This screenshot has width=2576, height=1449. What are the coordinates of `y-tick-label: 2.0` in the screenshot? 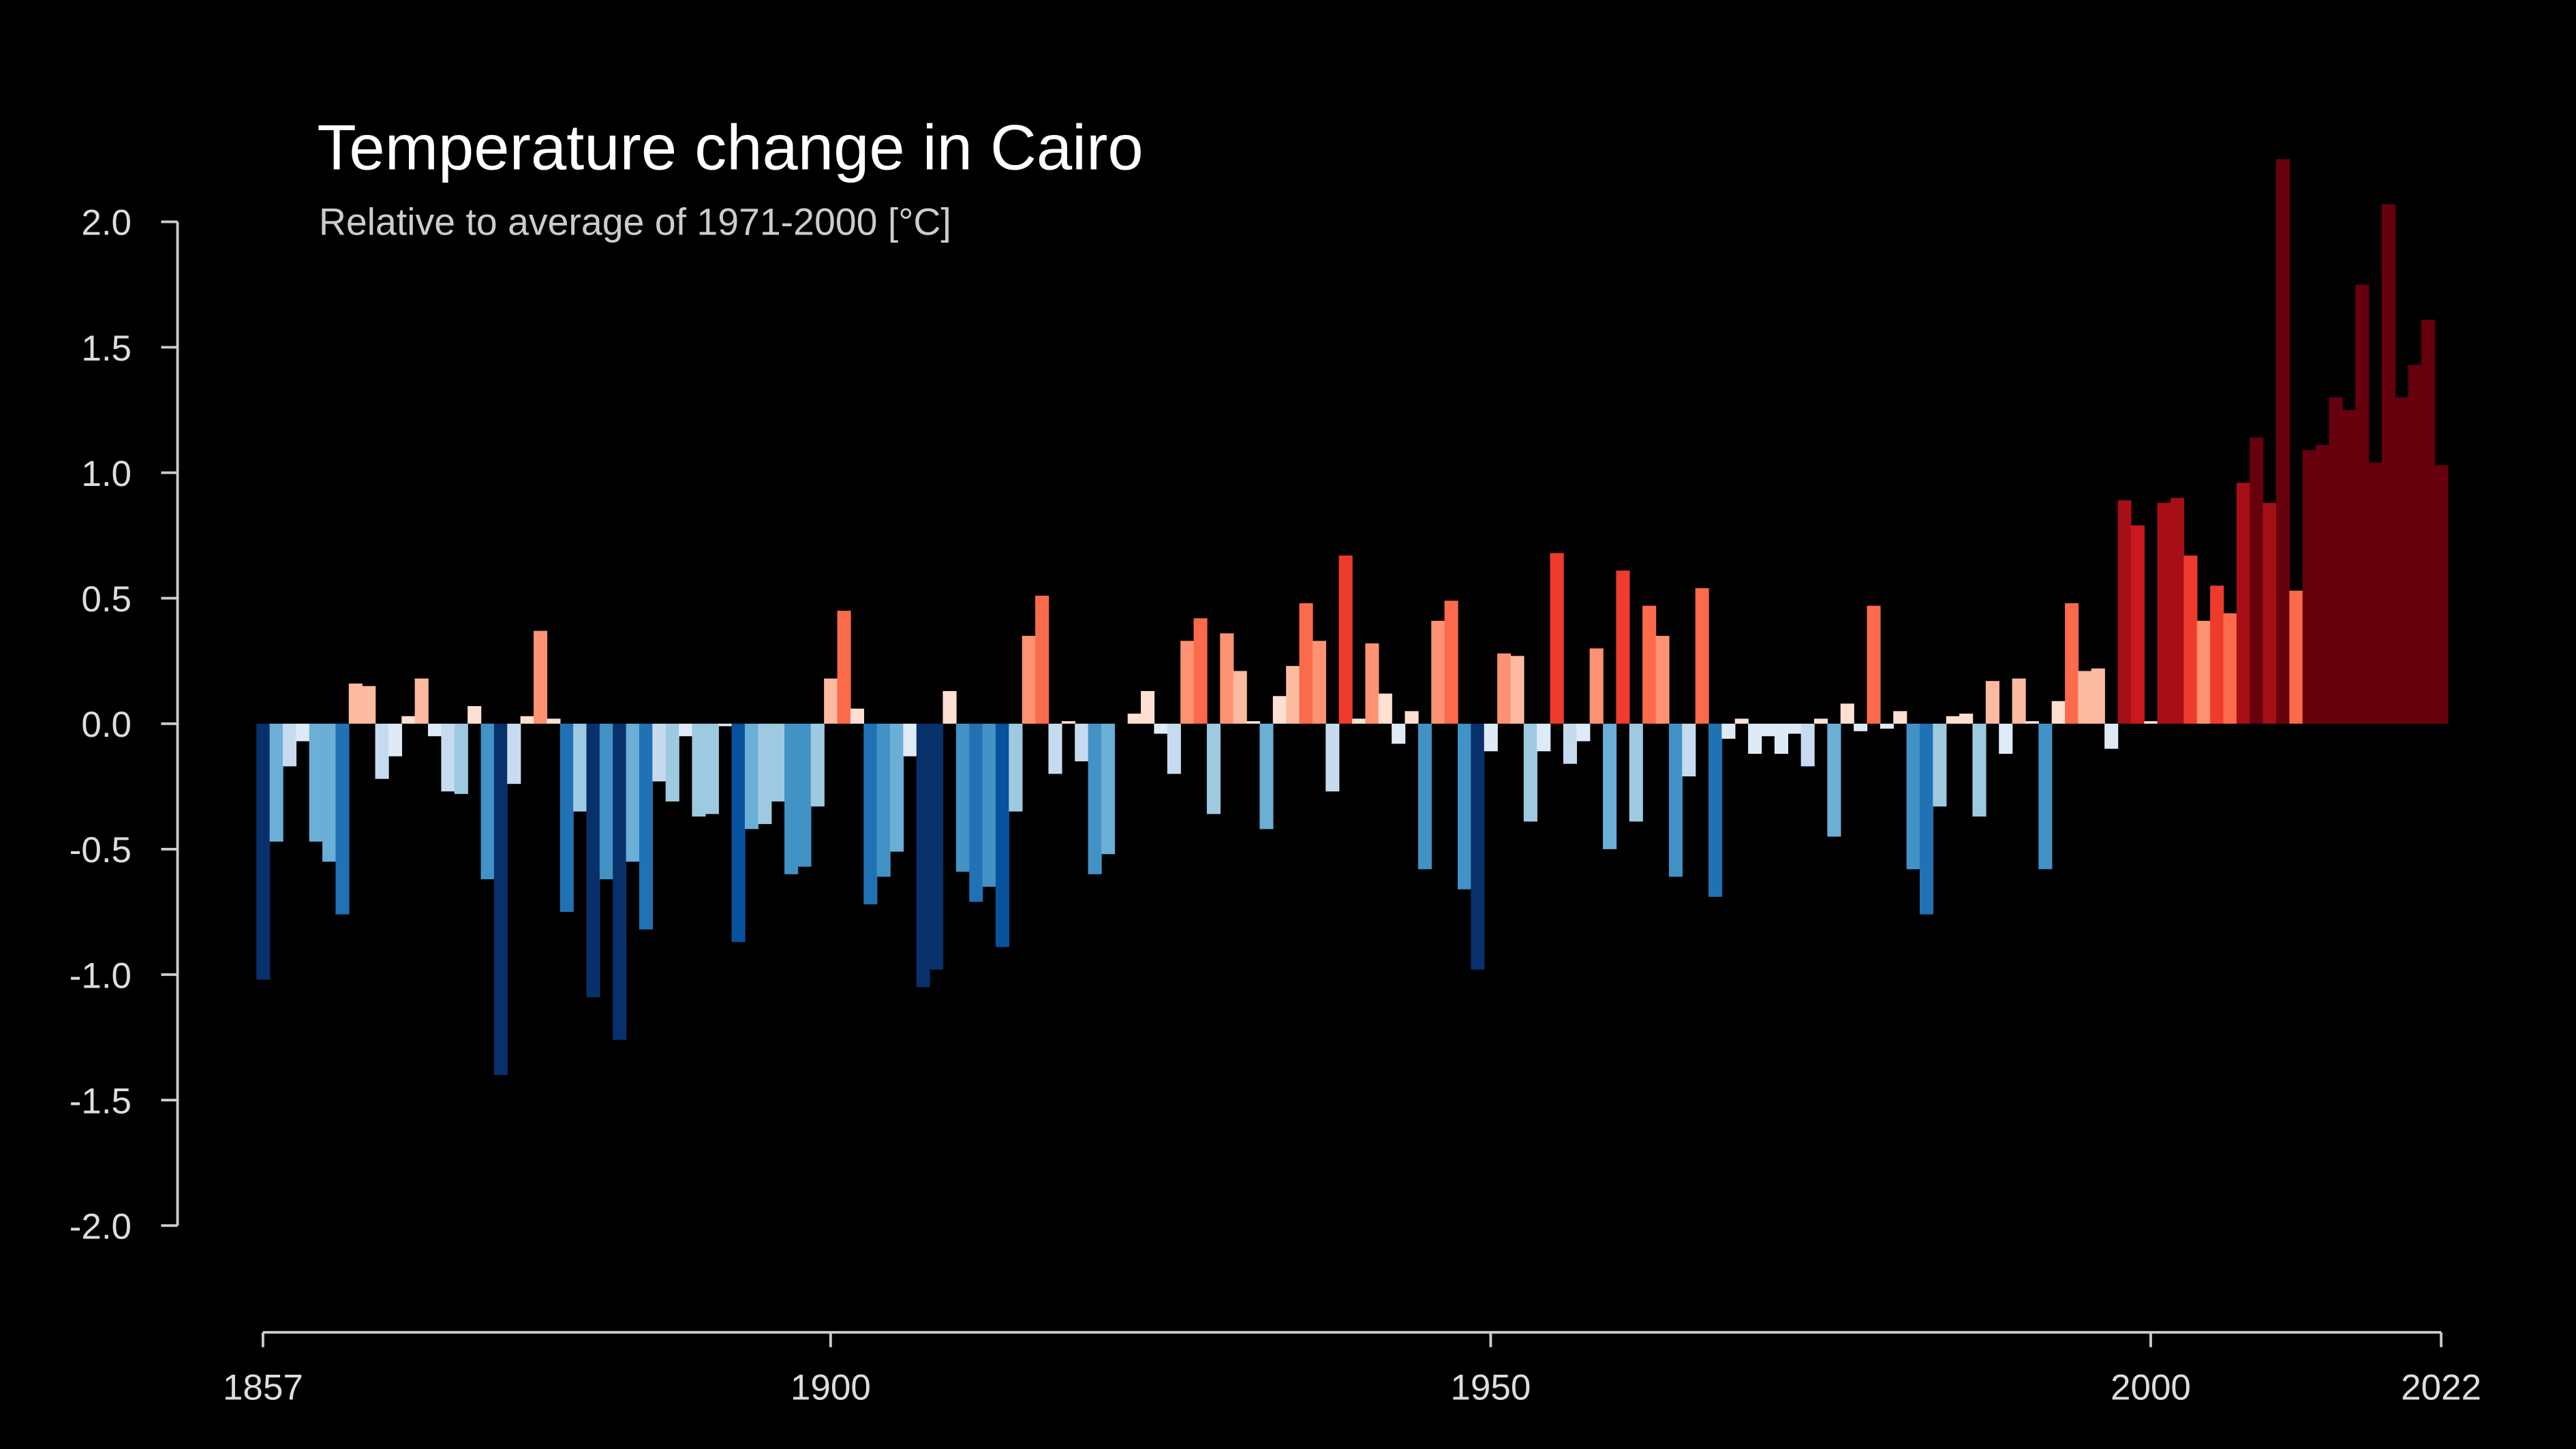 It's located at (107, 223).